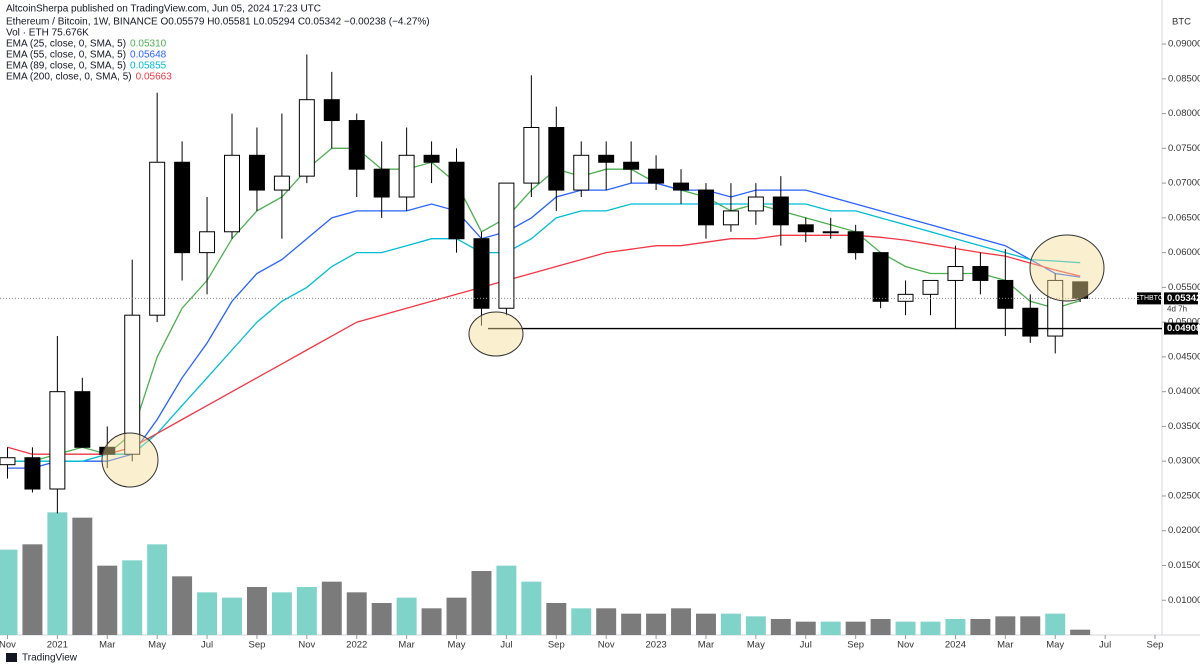 Image resolution: width=1200 pixels, height=668 pixels. Describe the element at coordinates (66, 44) in the screenshot. I see `legend-entry: EMA (25, close, 0, SMA, 5)` at that location.